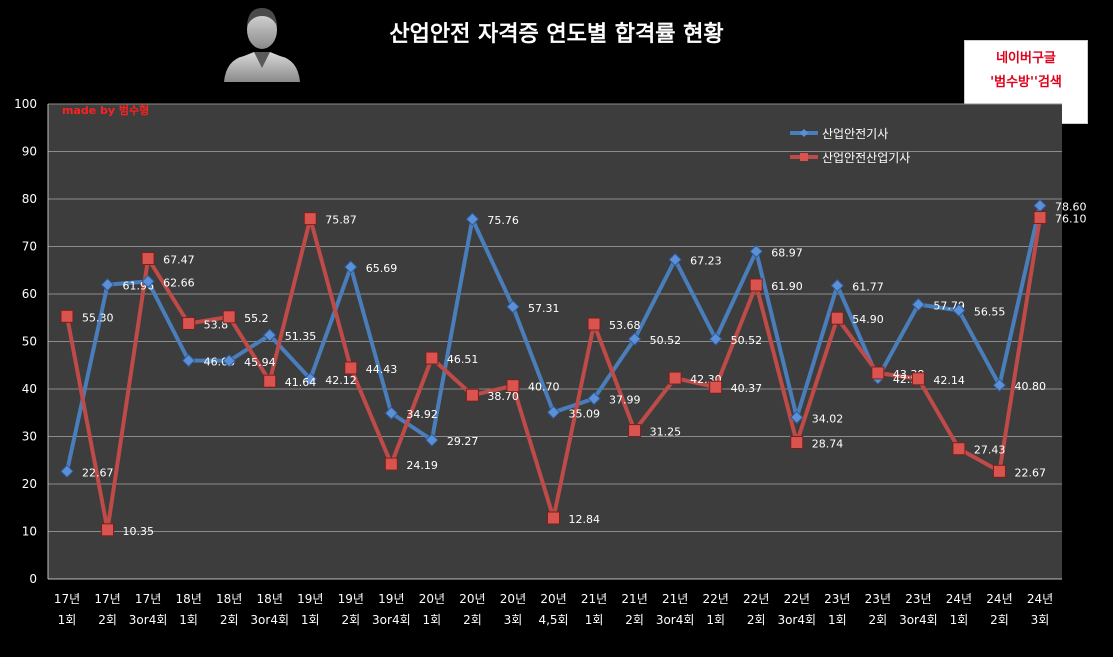 Image resolution: width=1113 pixels, height=657 pixels. Describe the element at coordinates (866, 158) in the screenshot. I see `legend-label: 산업안전산업기사` at that location.